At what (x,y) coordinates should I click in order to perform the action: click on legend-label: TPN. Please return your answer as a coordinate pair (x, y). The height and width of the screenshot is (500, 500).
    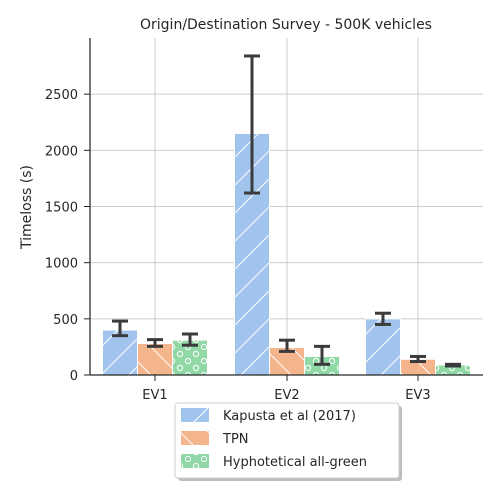
    Looking at the image, I should click on (235, 439).